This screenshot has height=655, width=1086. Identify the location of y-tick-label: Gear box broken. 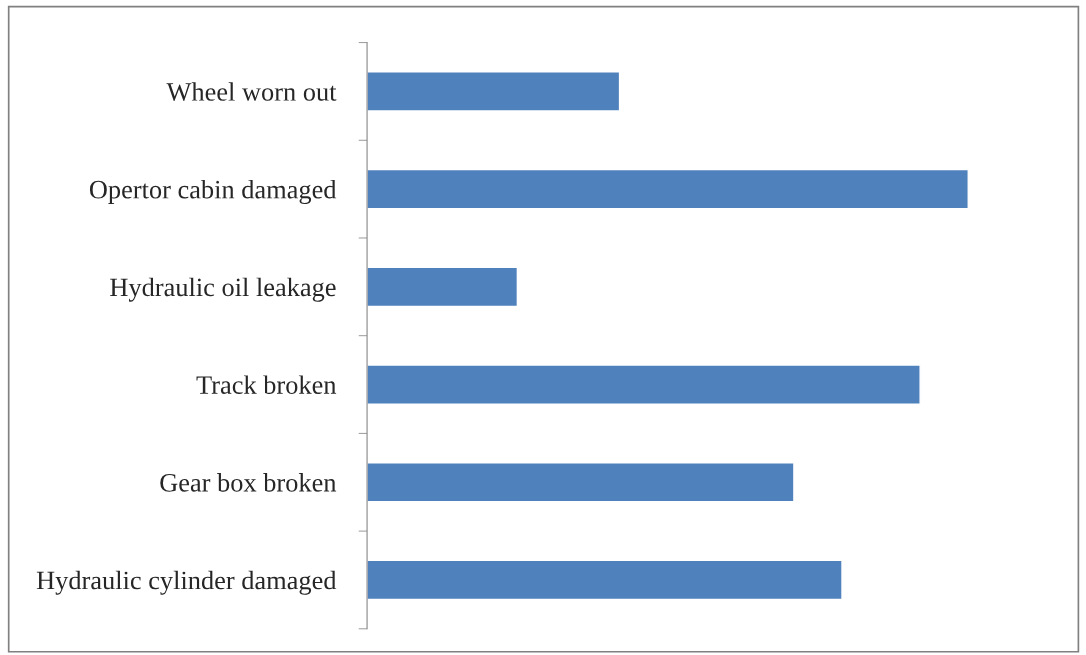
(248, 482).